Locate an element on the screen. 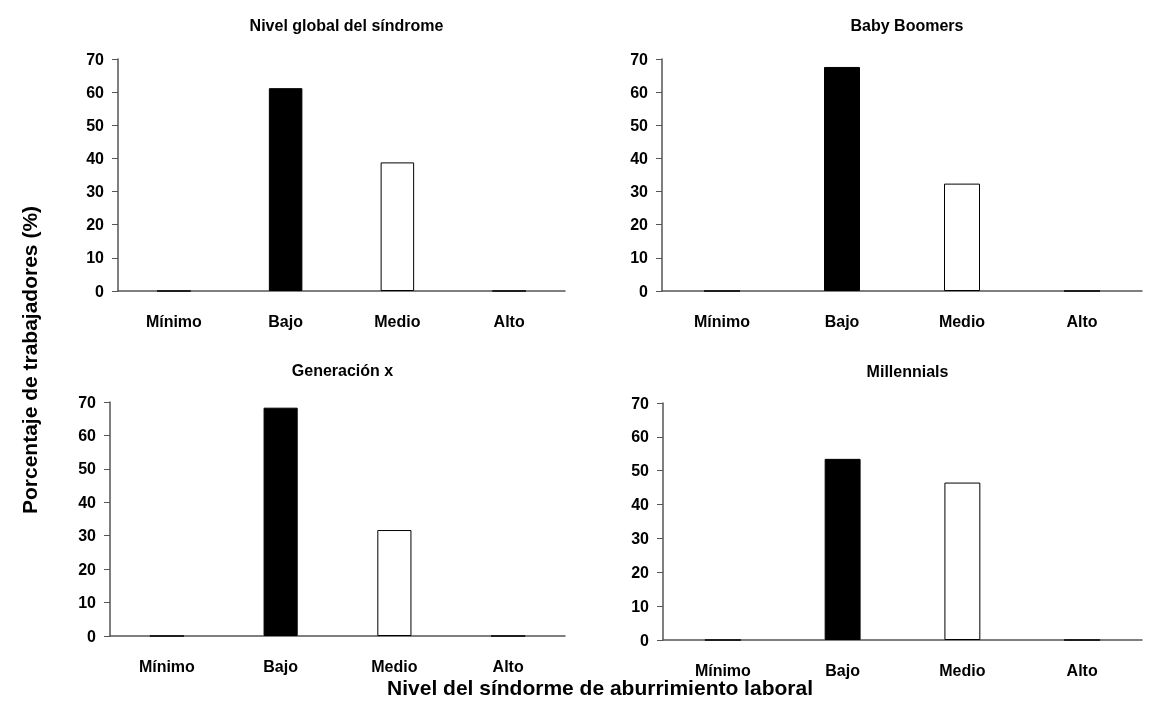 The height and width of the screenshot is (725, 1152). x-axis-title: Nivel del síndorme de aburrimiento laboral is located at coordinates (600, 688).